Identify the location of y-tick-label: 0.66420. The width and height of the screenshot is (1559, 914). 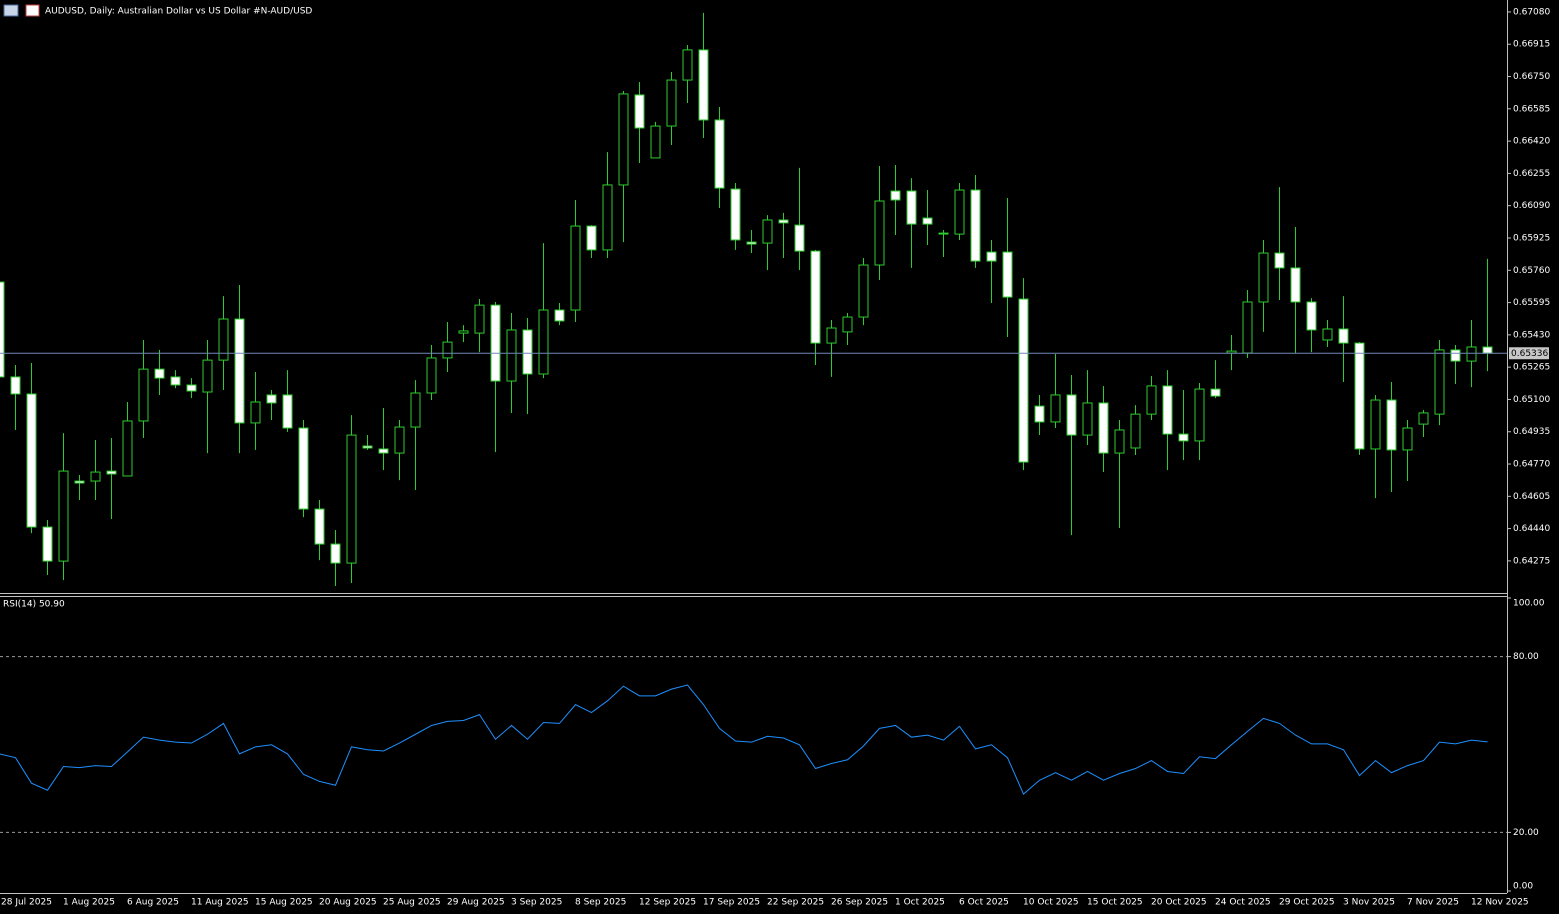
(1531, 142).